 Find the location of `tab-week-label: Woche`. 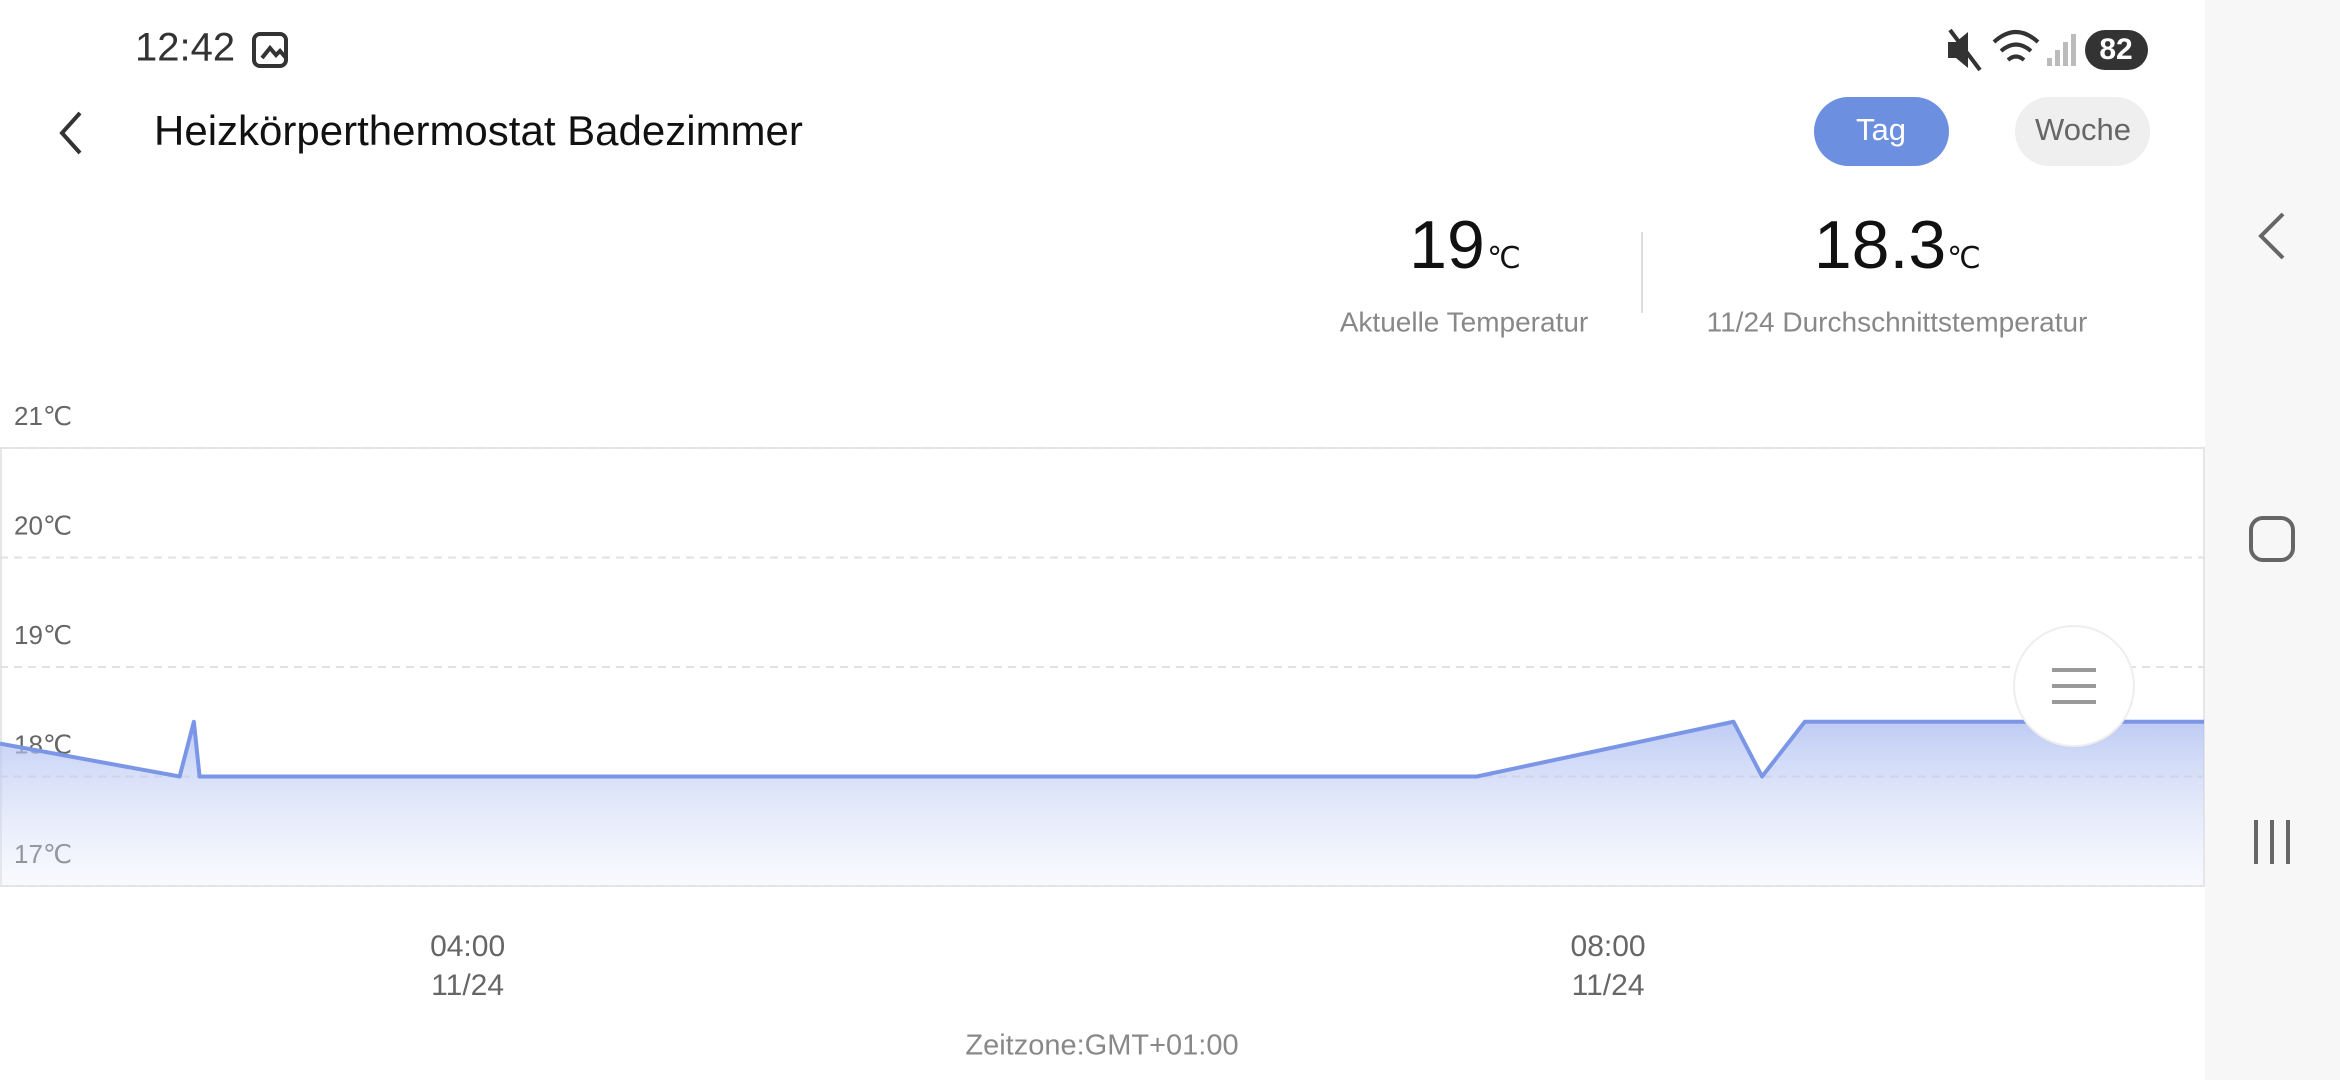

tab-week-label: Woche is located at coordinates (2083, 129).